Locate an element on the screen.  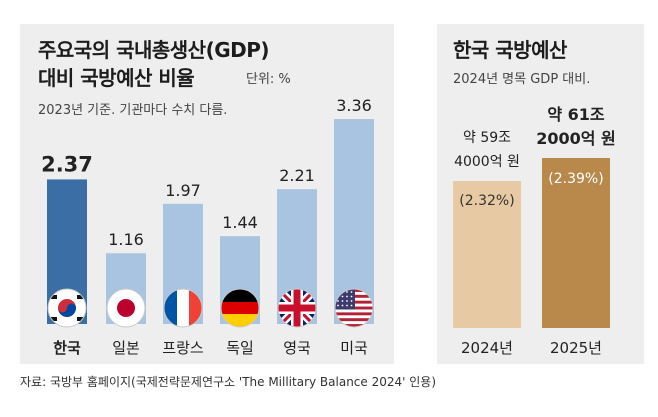
category-label-3: 독일 is located at coordinates (240, 348).